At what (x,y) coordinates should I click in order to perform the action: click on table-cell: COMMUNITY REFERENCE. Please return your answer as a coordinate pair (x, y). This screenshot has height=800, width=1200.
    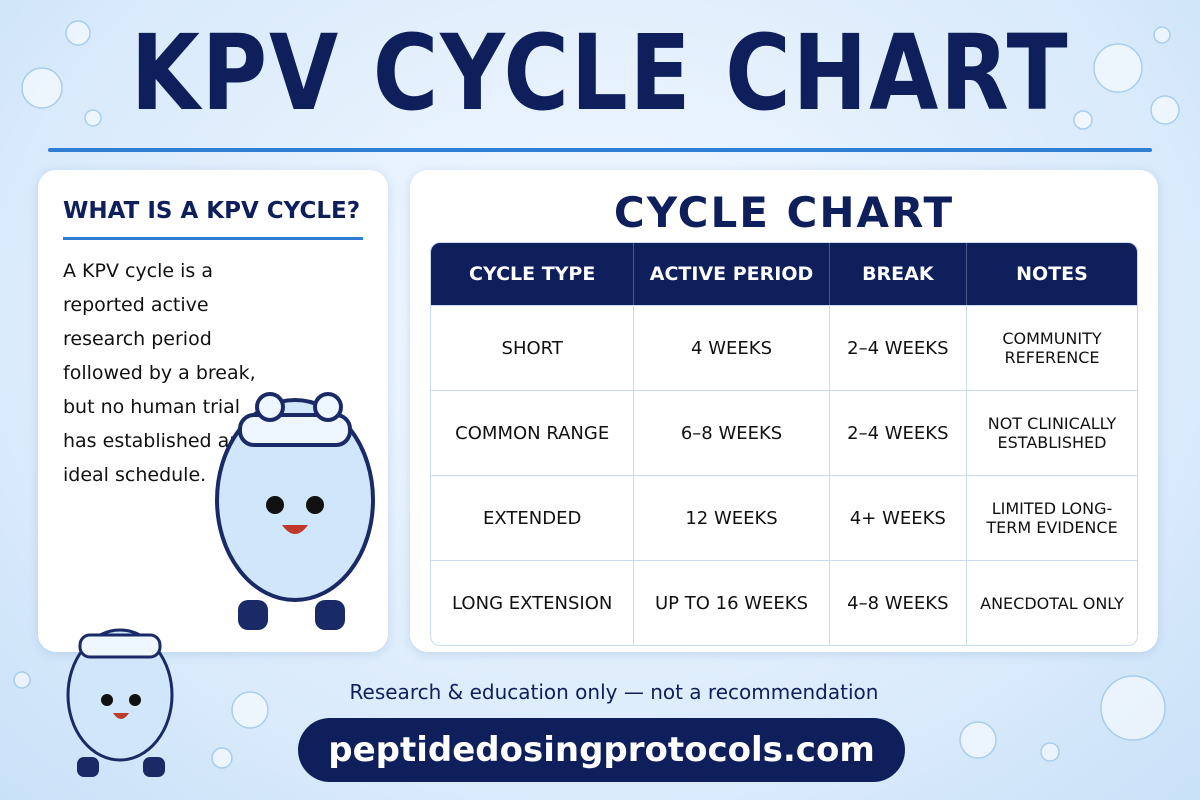
    Looking at the image, I should click on (1052, 347).